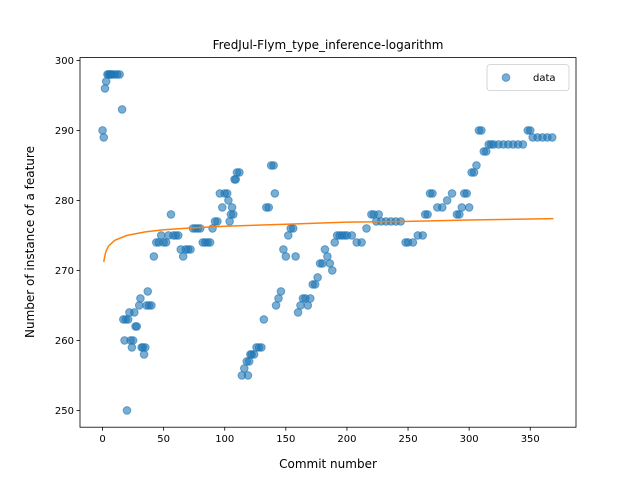 The width and height of the screenshot is (640, 480). What do you see at coordinates (407, 439) in the screenshot?
I see `x-tick-label: 250` at bounding box center [407, 439].